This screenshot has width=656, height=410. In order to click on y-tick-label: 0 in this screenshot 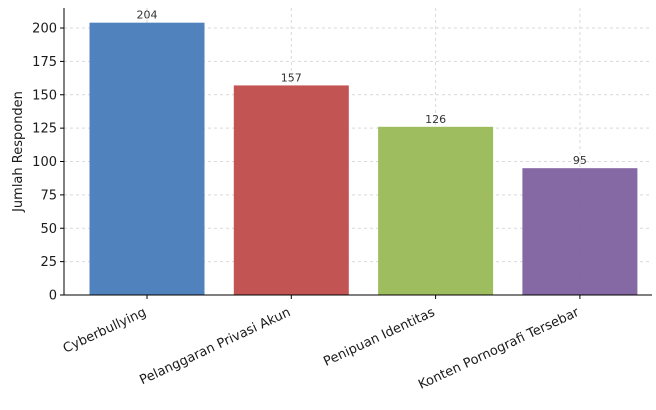, I will do `click(53, 296)`.